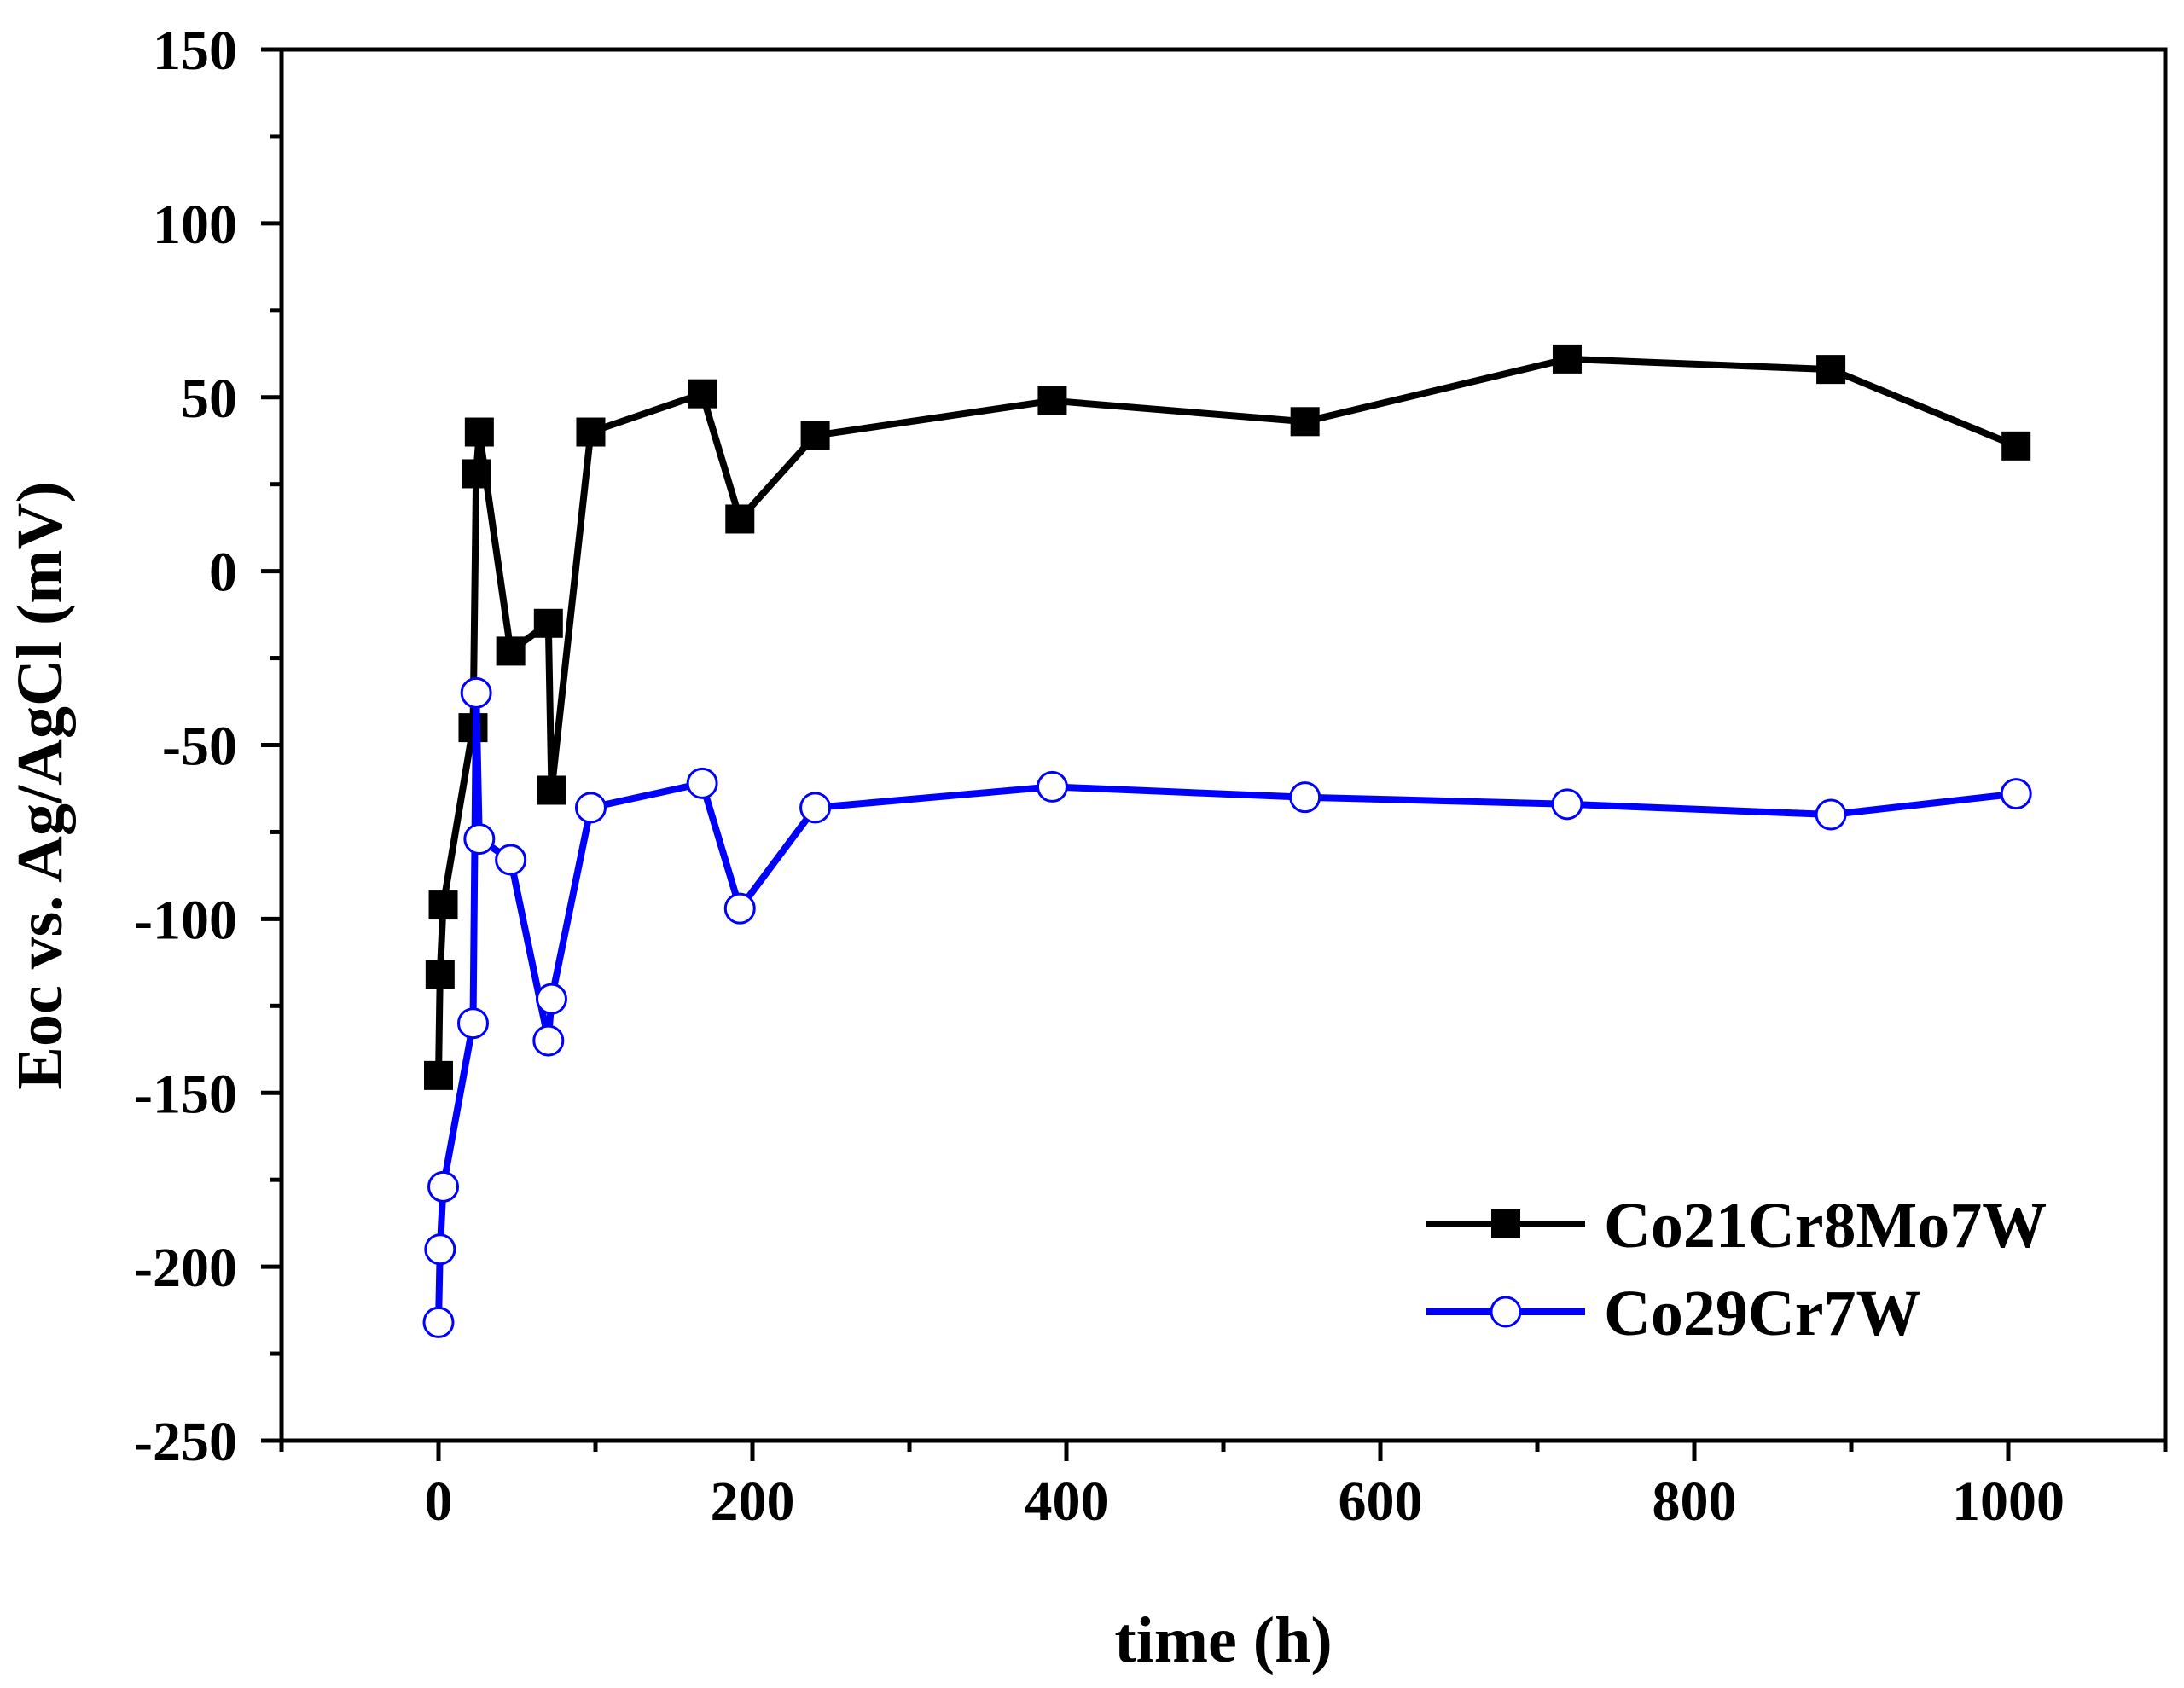  Describe the element at coordinates (40, 785) in the screenshot. I see `y-axis-title: Eoc vs. Ag/AgCl (mV)` at that location.